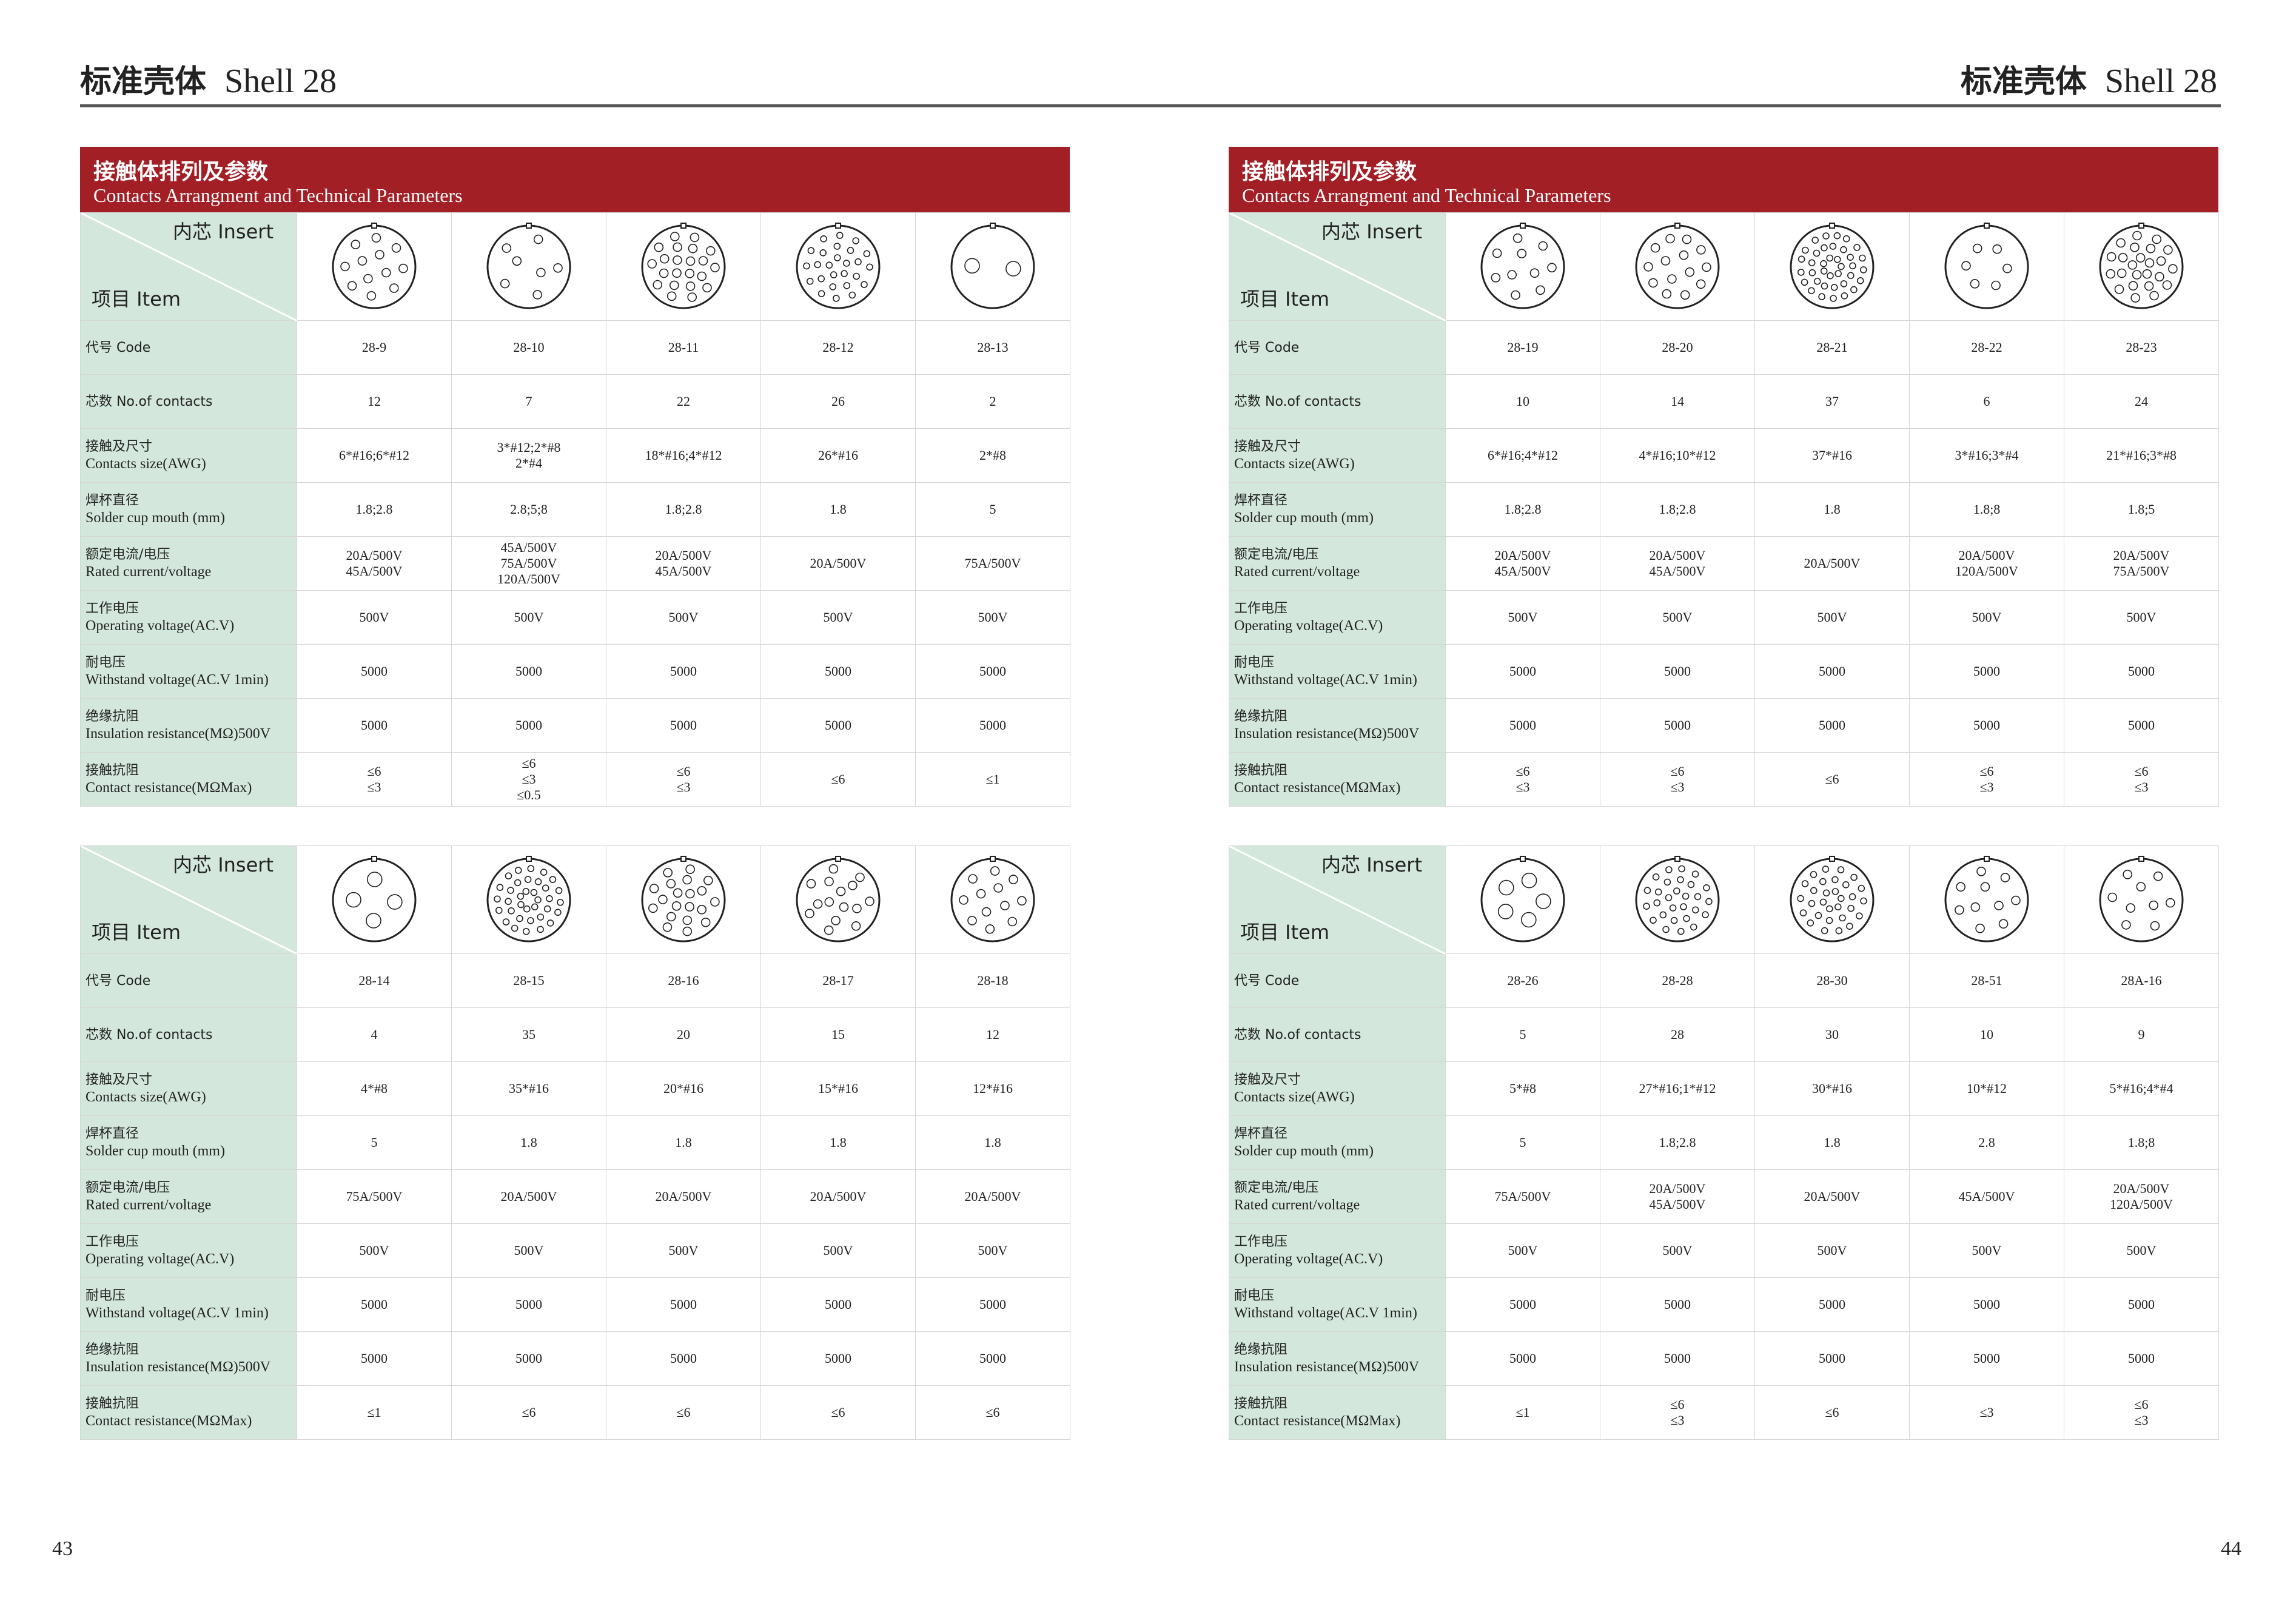 The width and height of the screenshot is (2296, 1623). I want to click on page-title-cn: 标准壳体, so click(143, 82).